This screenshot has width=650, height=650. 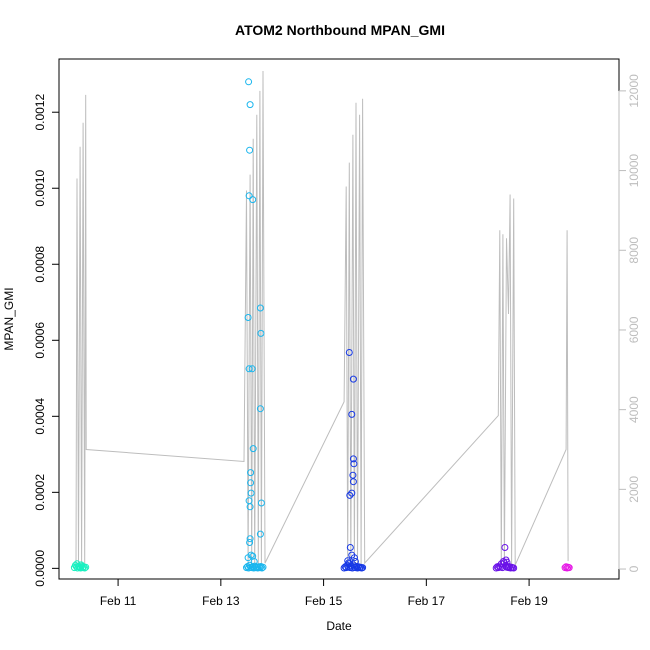 What do you see at coordinates (40, 188) in the screenshot?
I see `y-tick-label: 0.0010` at bounding box center [40, 188].